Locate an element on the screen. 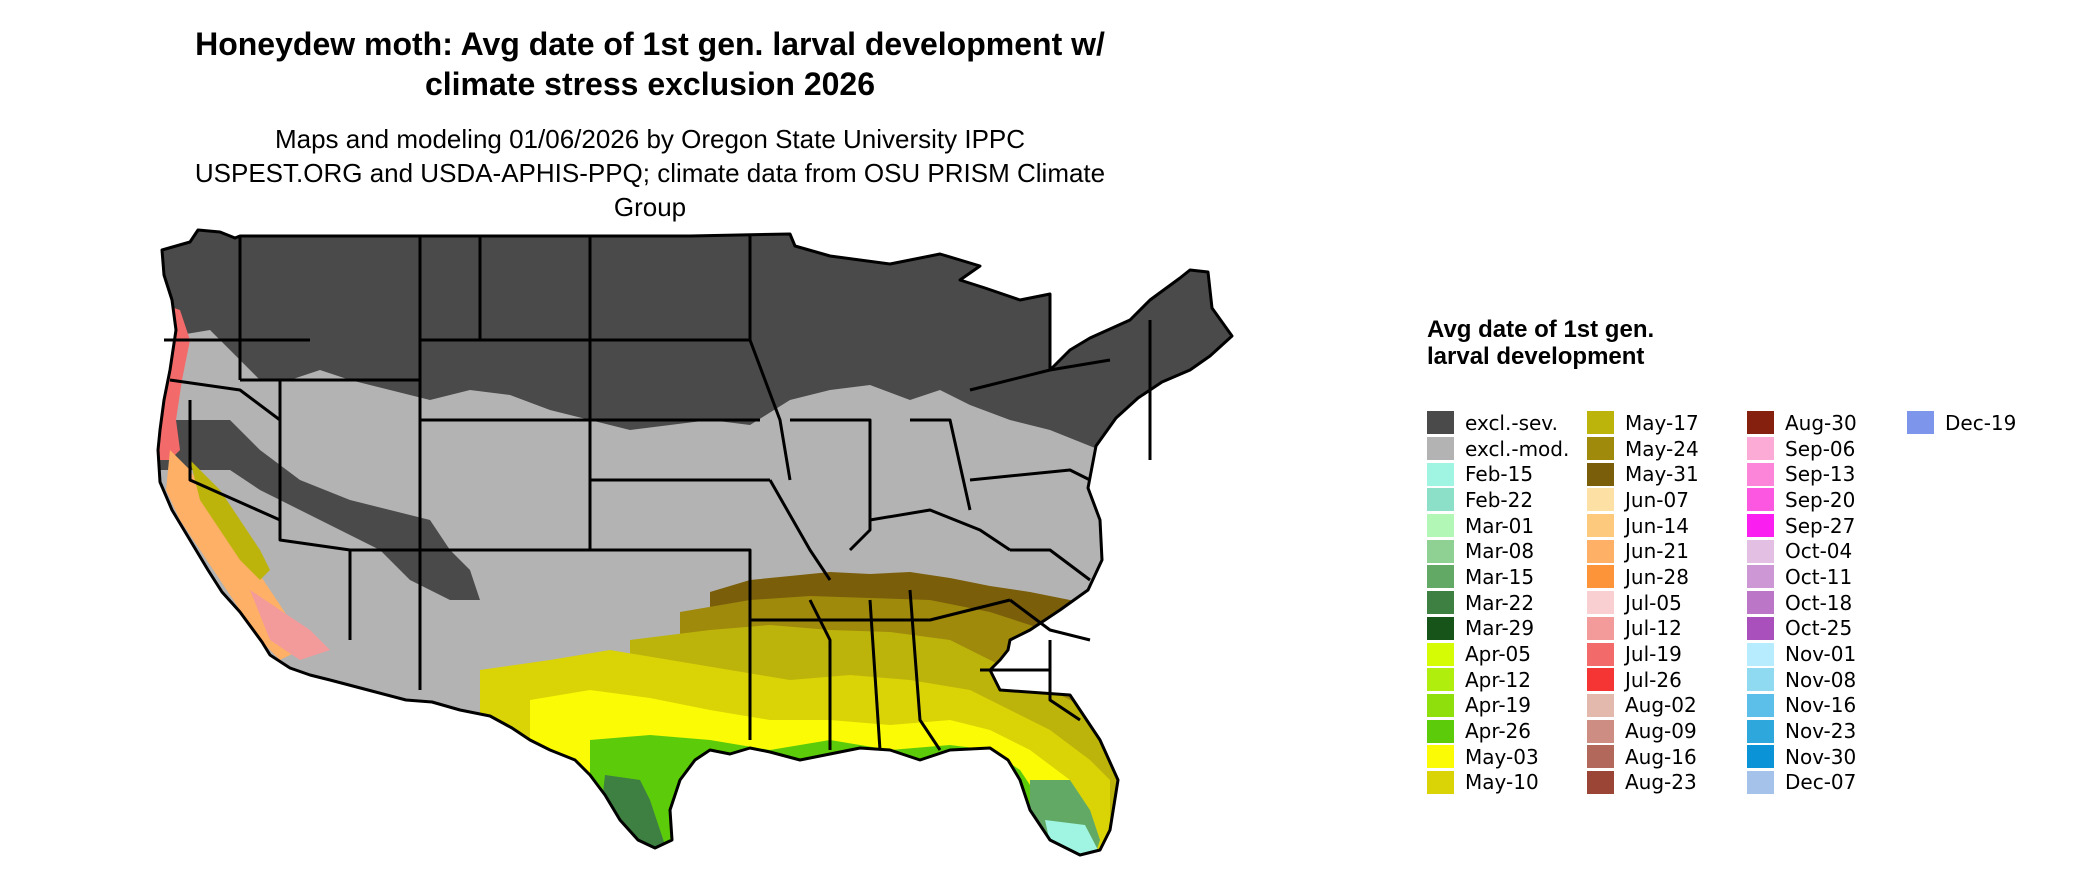 This screenshot has height=892, width=2100. legend-item: Jul-12 is located at coordinates (1717, 629).